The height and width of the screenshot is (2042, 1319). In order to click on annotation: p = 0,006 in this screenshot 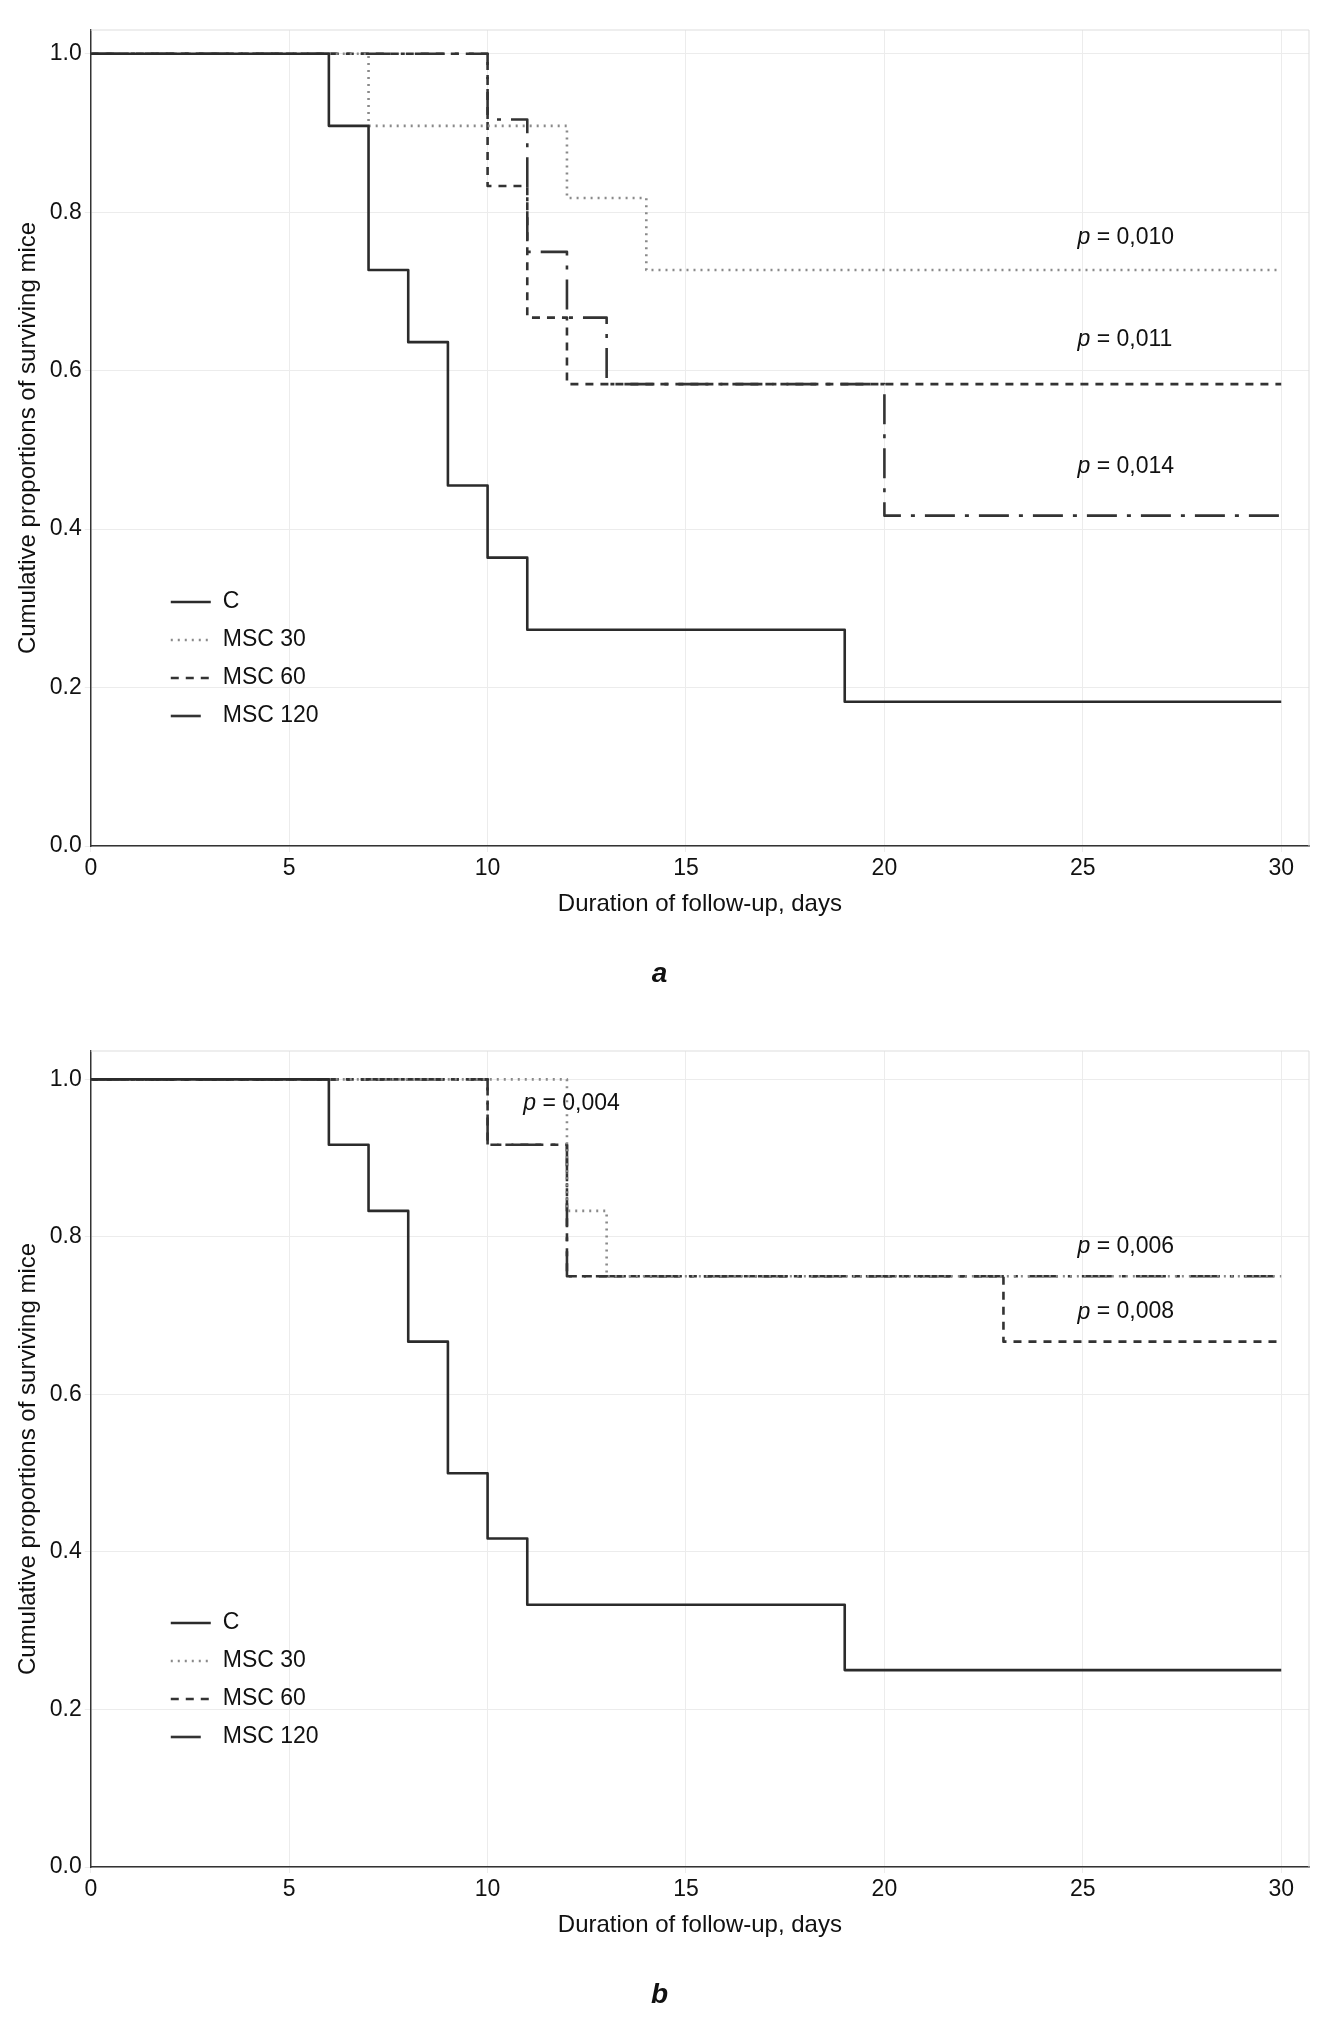, I will do `click(1125, 1245)`.